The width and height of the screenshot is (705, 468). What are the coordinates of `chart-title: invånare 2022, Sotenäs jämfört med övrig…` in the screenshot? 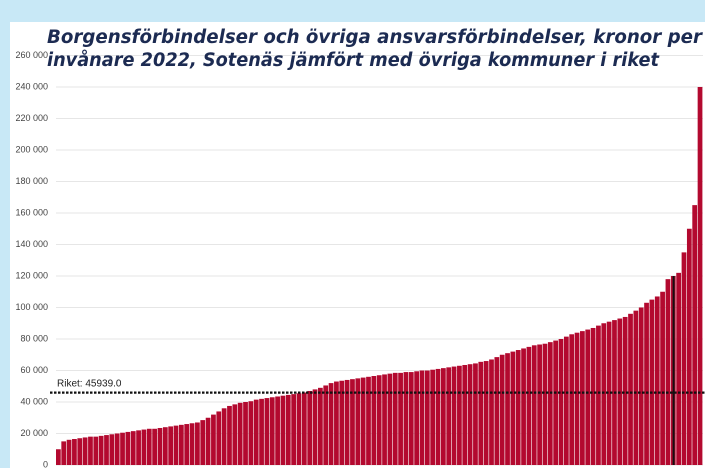 It's located at (353, 60).